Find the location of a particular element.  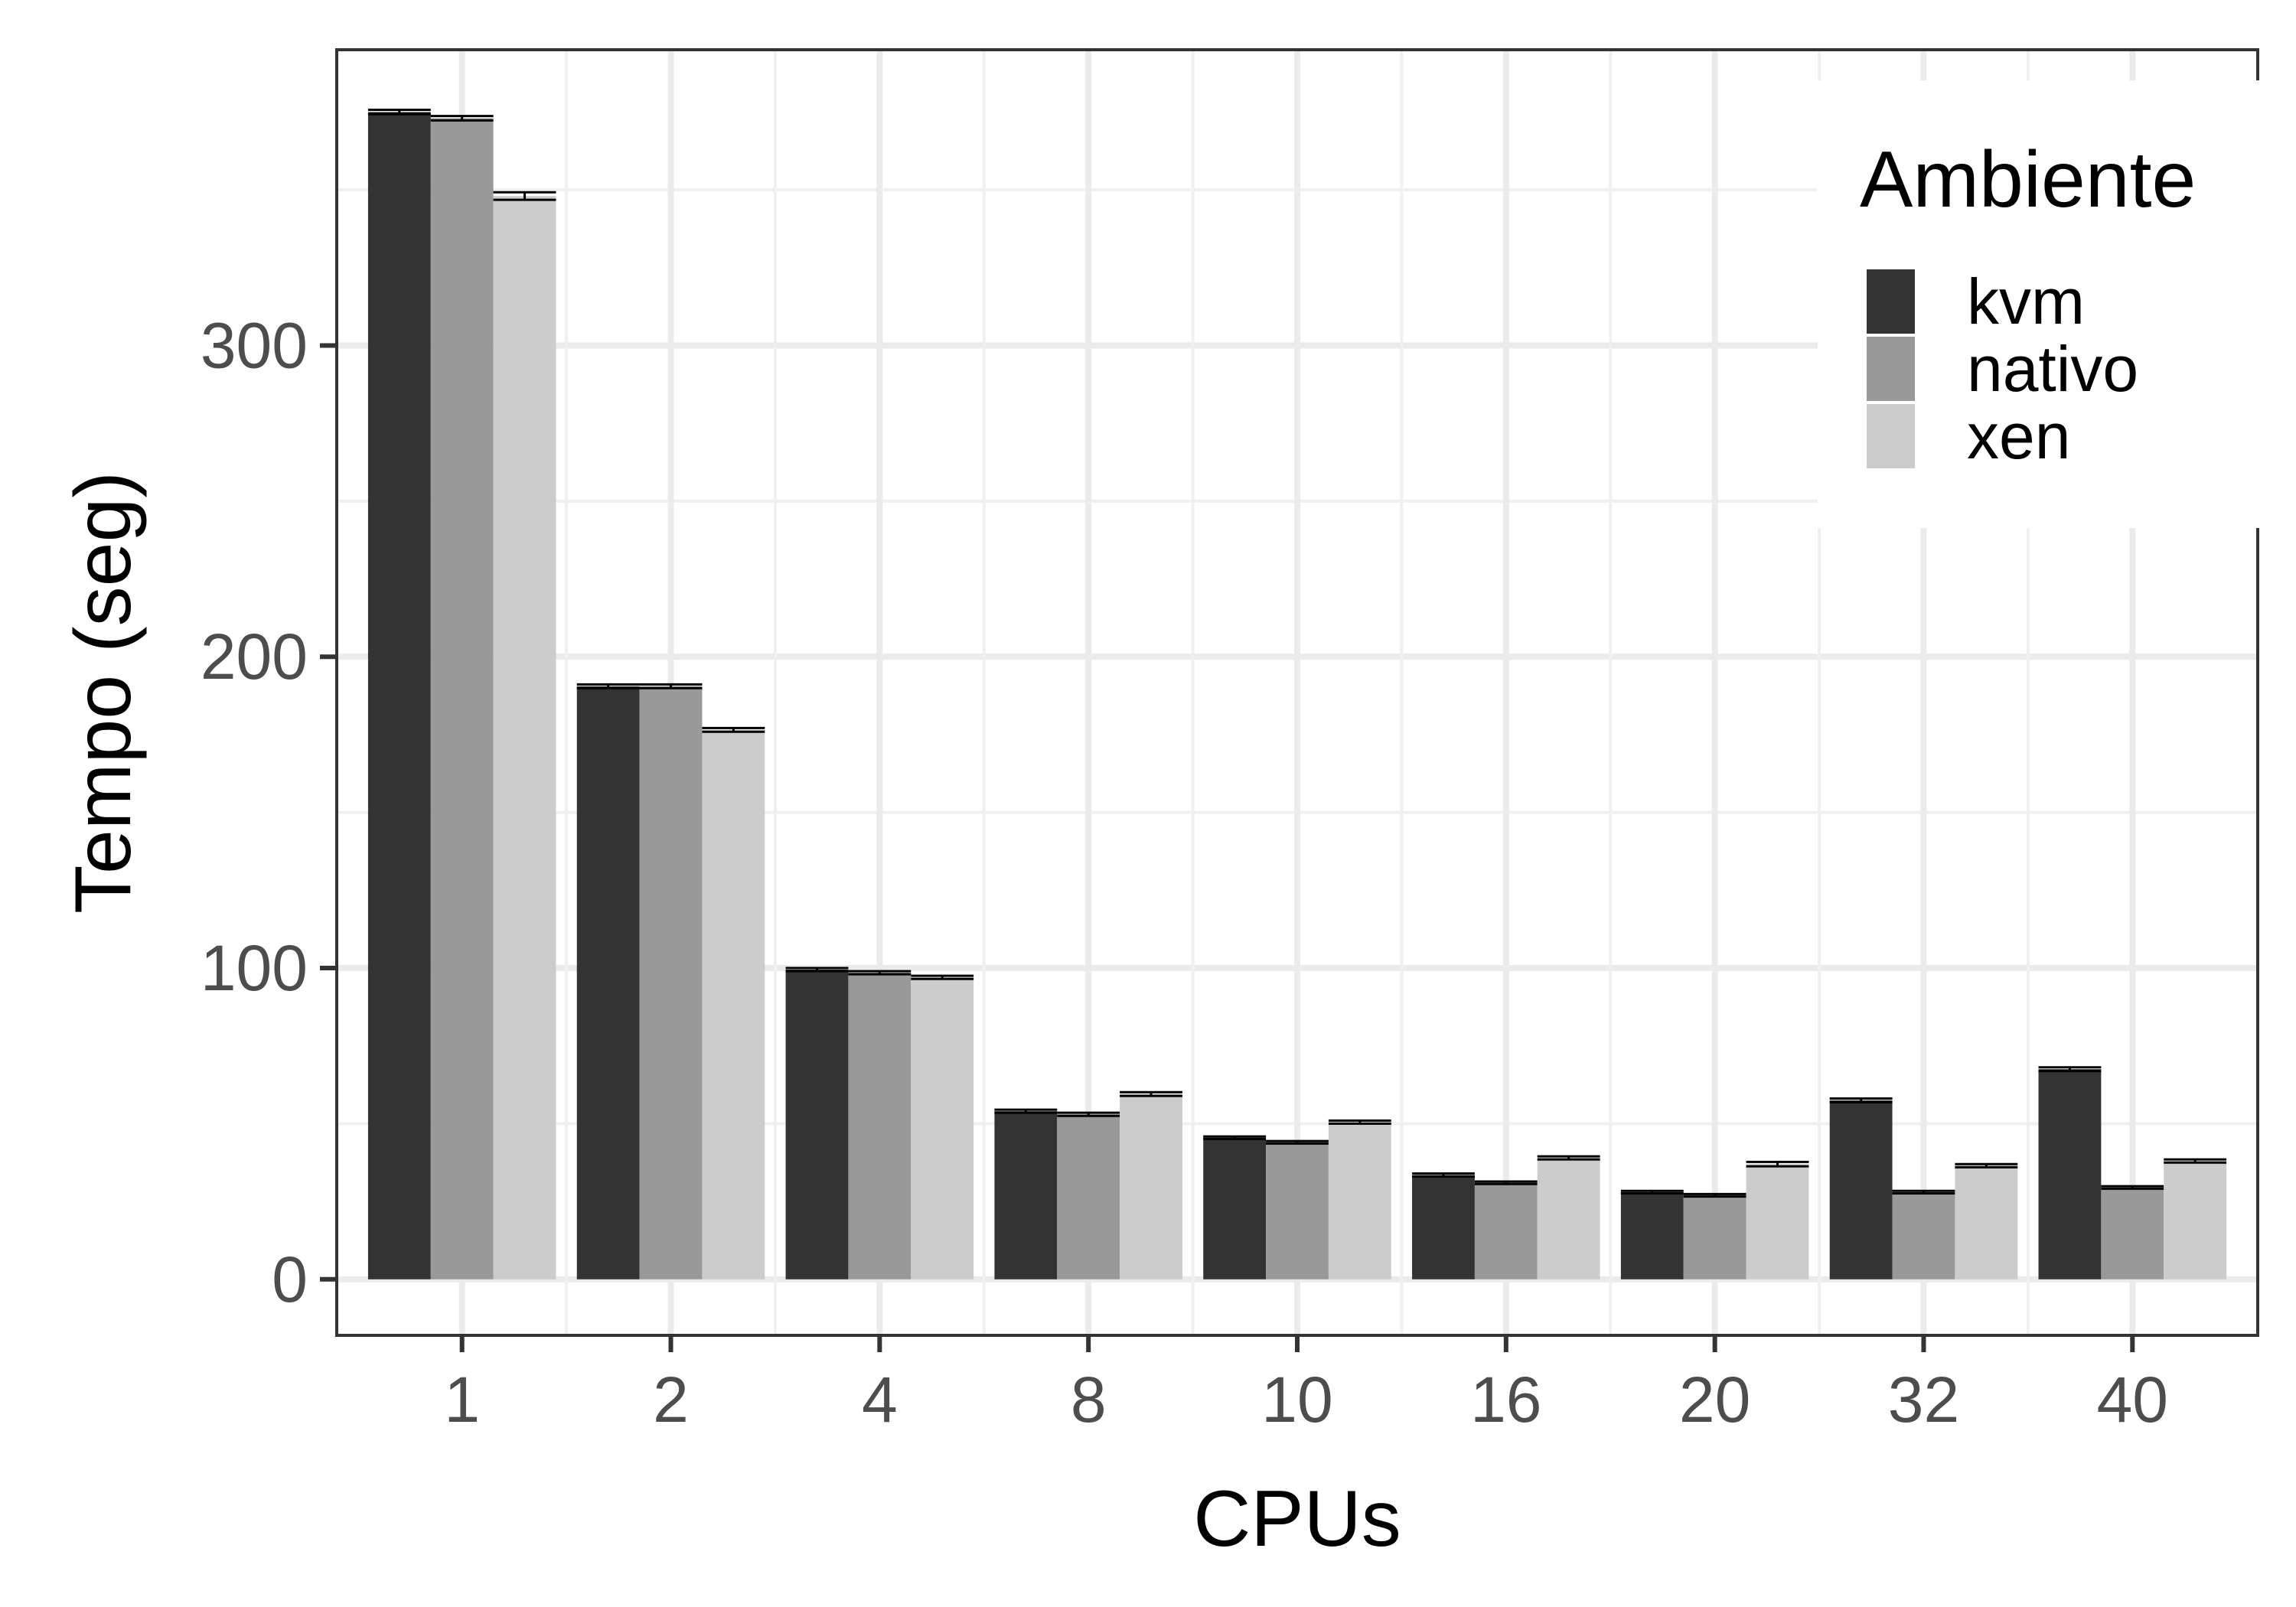

x-tick-label: 4 is located at coordinates (880, 1400).